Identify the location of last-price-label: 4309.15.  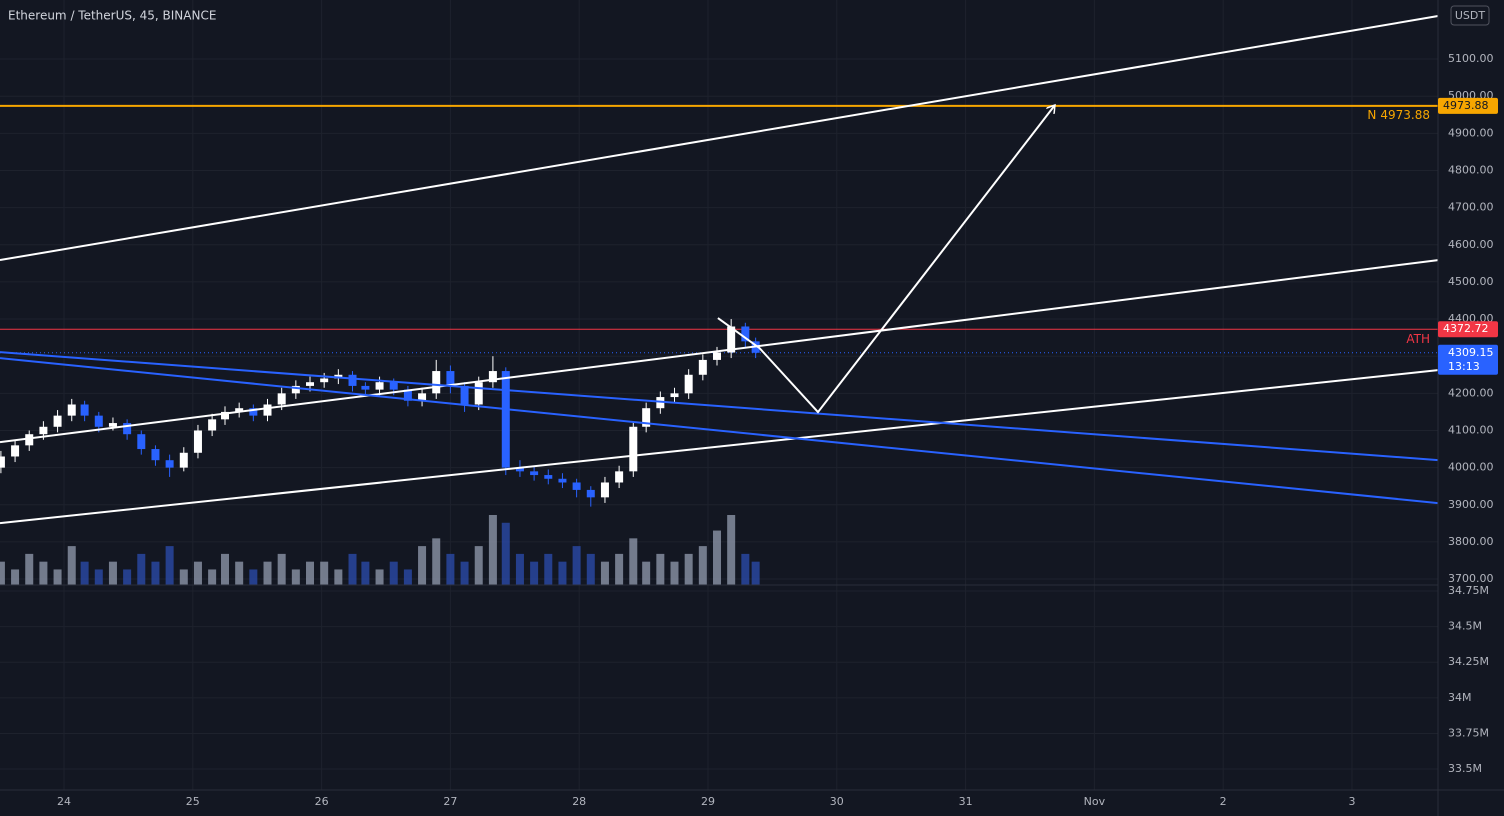
(1471, 352).